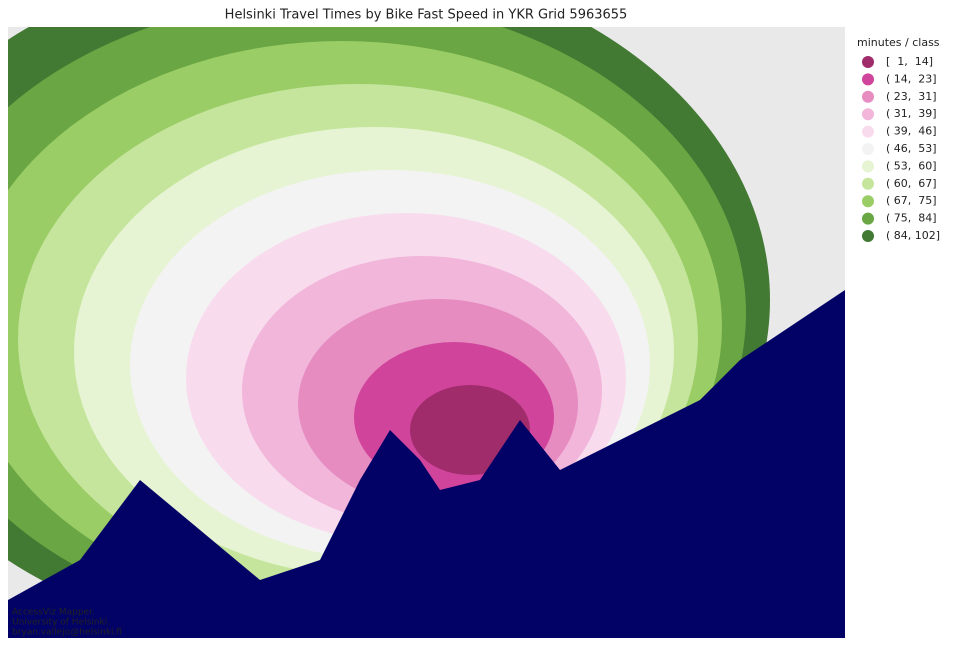 This screenshot has width=953, height=648. Describe the element at coordinates (67, 633) in the screenshot. I see `attribution-line: bryan.vallejo@helsinki.fi` at that location.